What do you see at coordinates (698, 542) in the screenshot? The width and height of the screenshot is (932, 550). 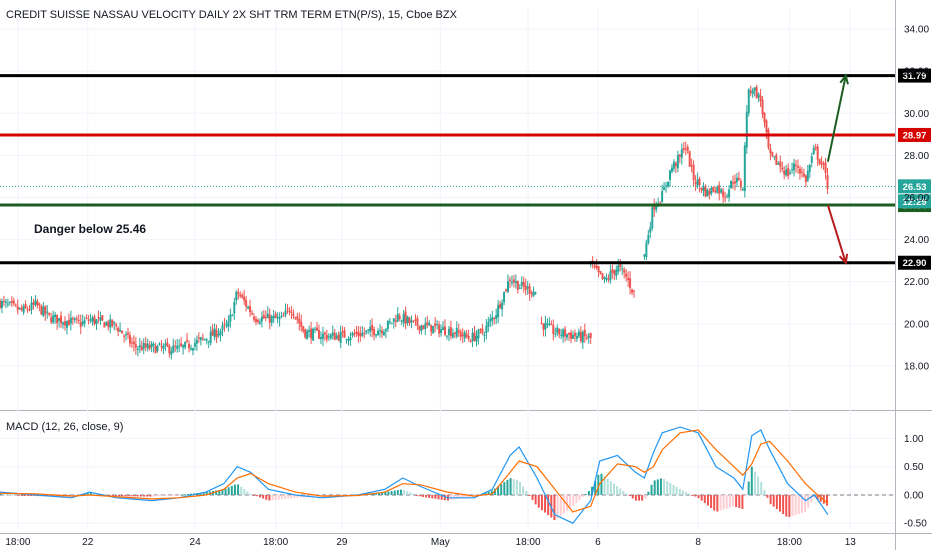 I see `time-tick-label: 8` at bounding box center [698, 542].